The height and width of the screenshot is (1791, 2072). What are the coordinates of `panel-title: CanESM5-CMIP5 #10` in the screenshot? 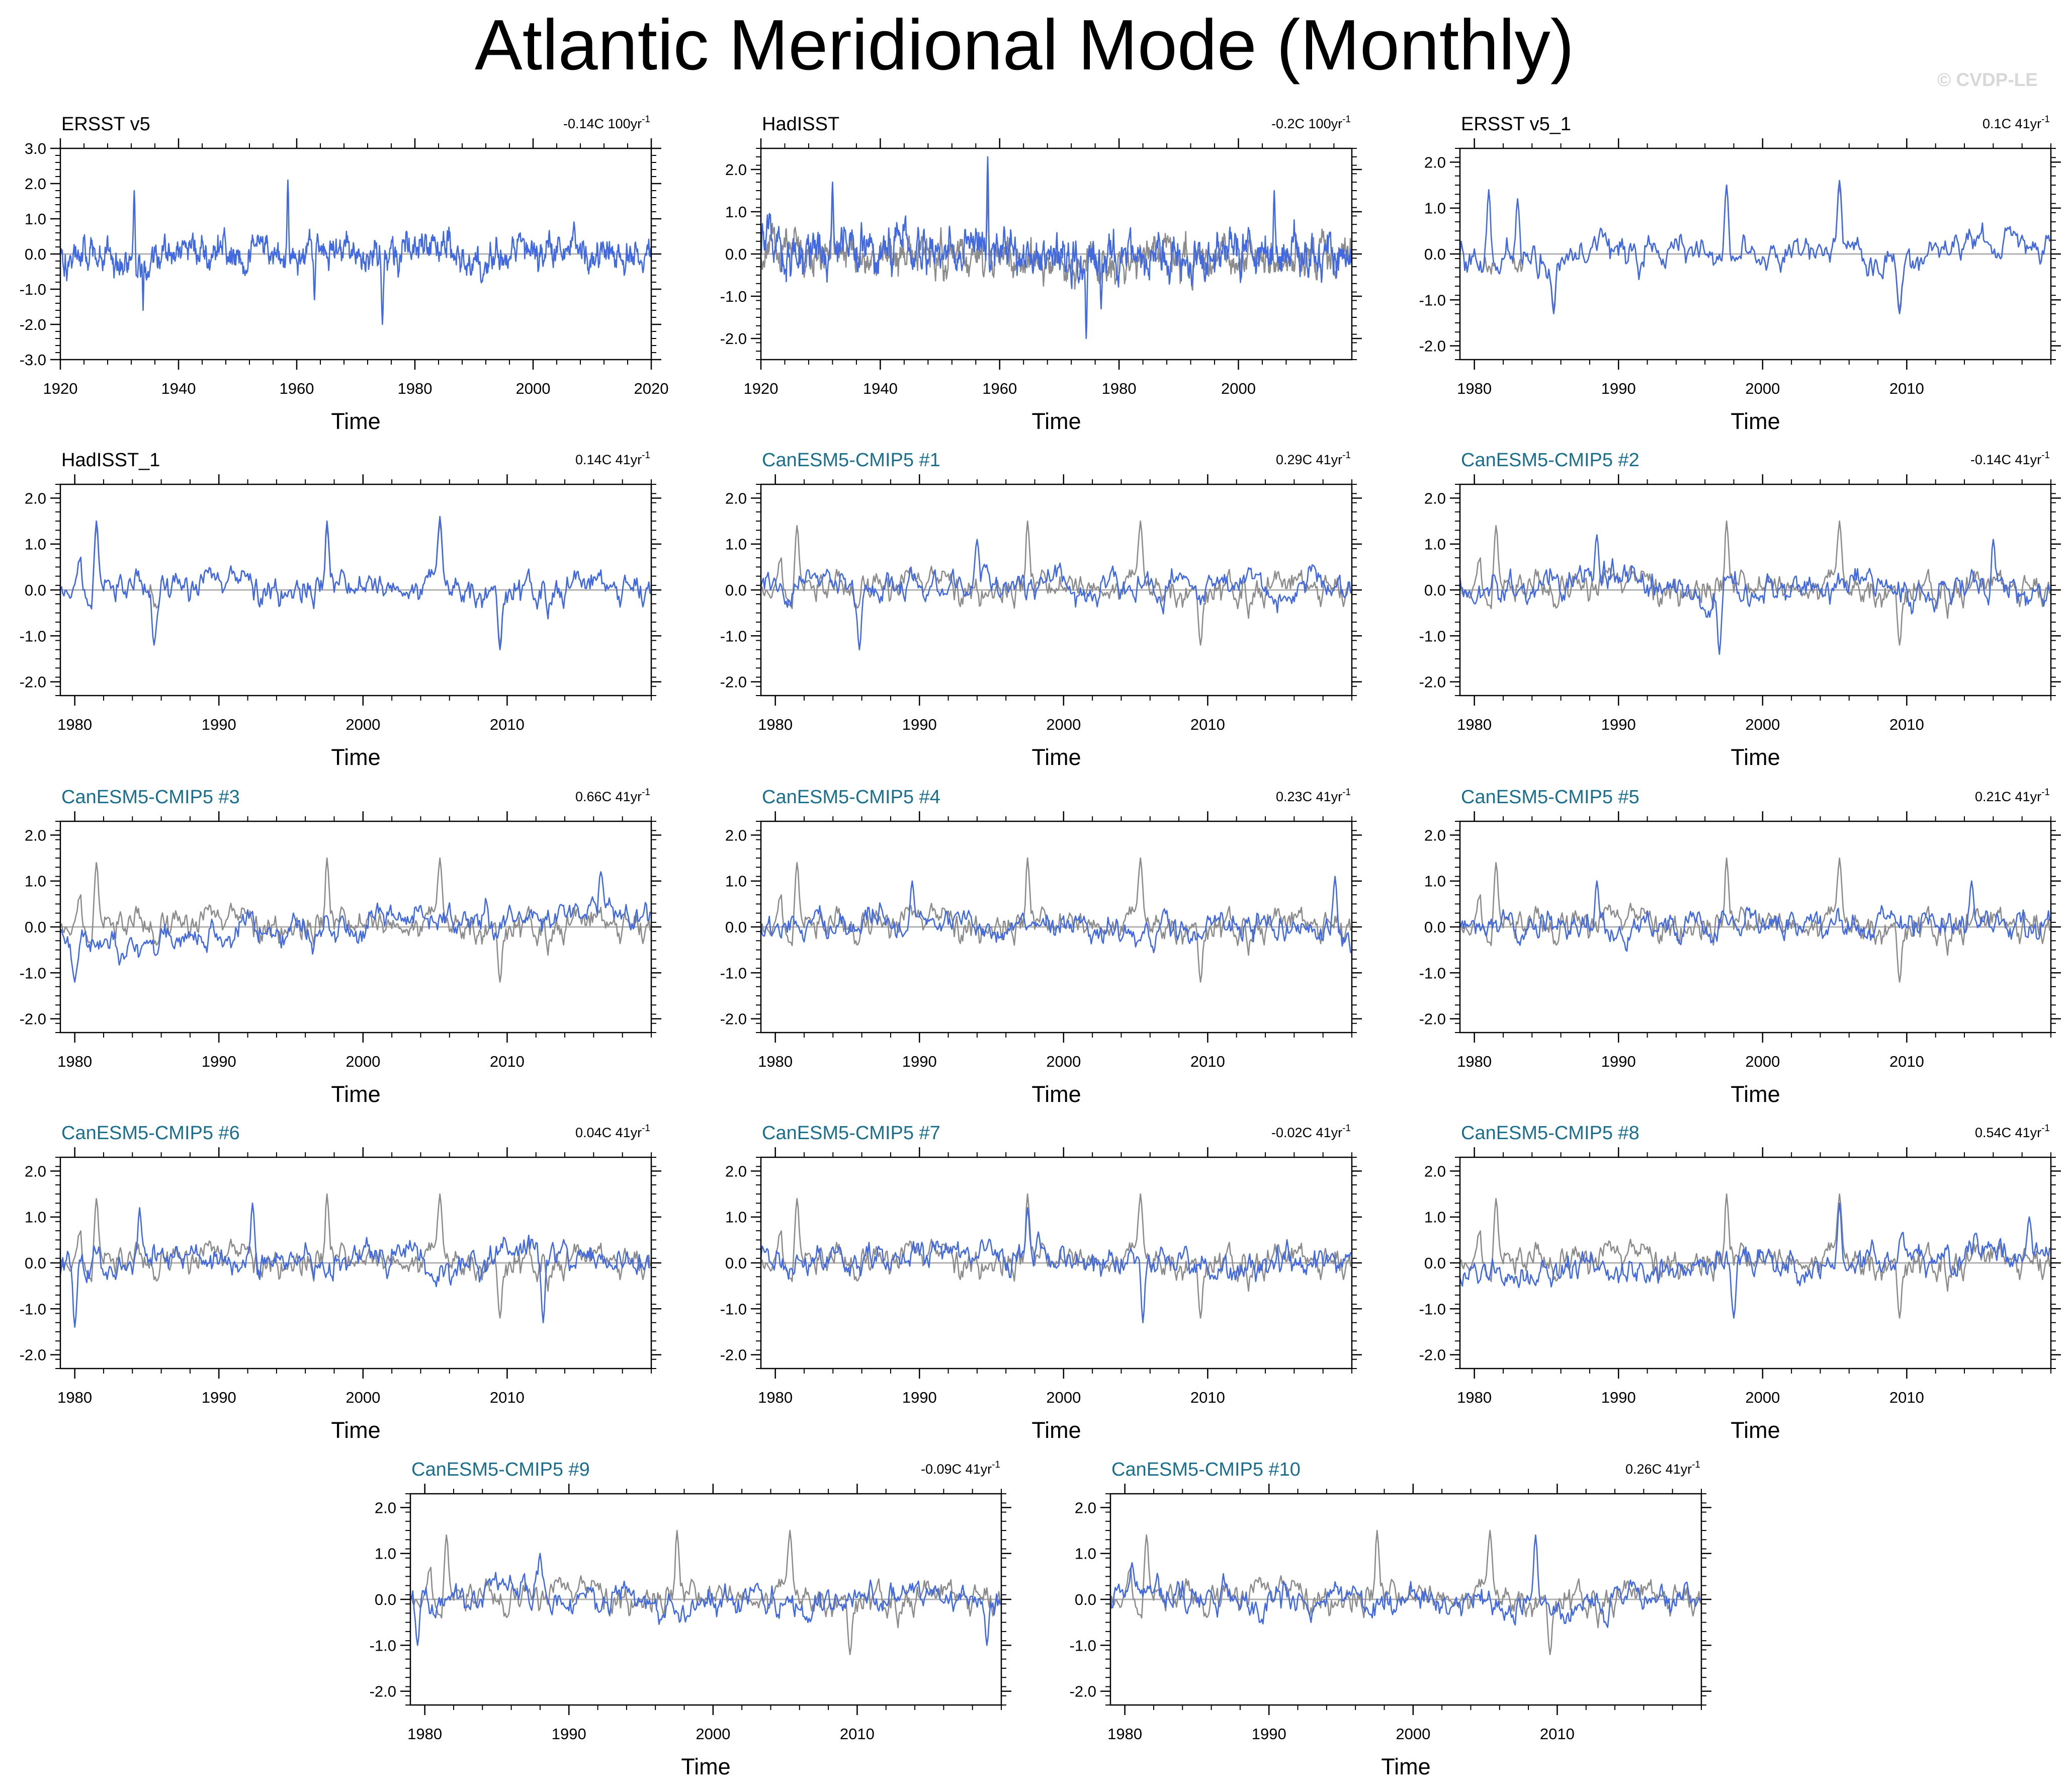 It's located at (1206, 1469).